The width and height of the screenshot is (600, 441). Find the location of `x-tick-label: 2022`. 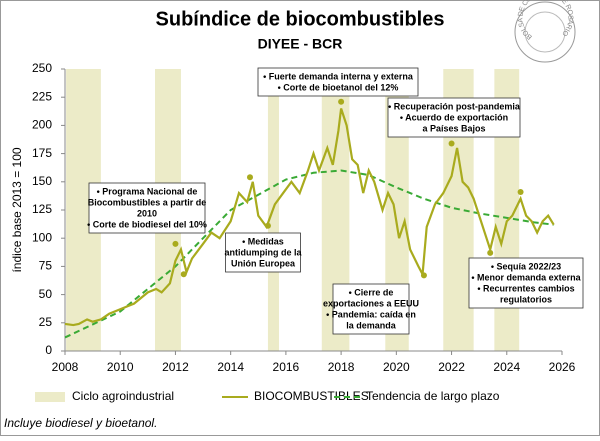

x-tick-label: 2022 is located at coordinates (451, 367).